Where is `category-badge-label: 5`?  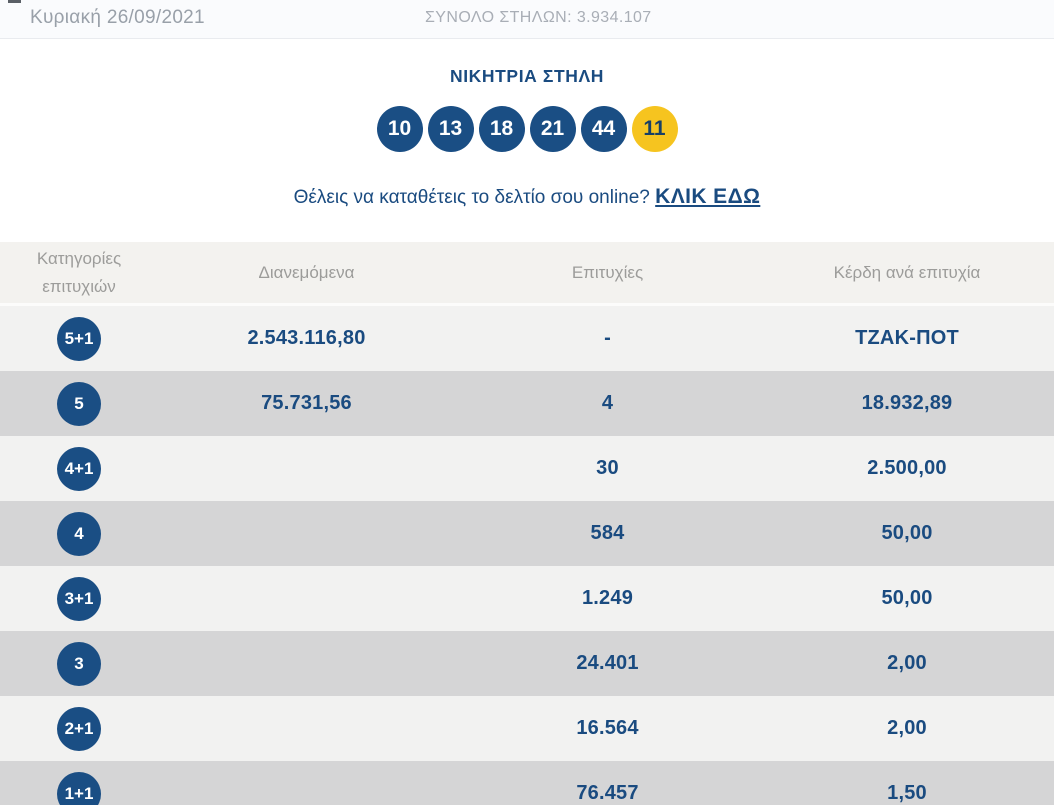
category-badge-label: 5 is located at coordinates (79, 403).